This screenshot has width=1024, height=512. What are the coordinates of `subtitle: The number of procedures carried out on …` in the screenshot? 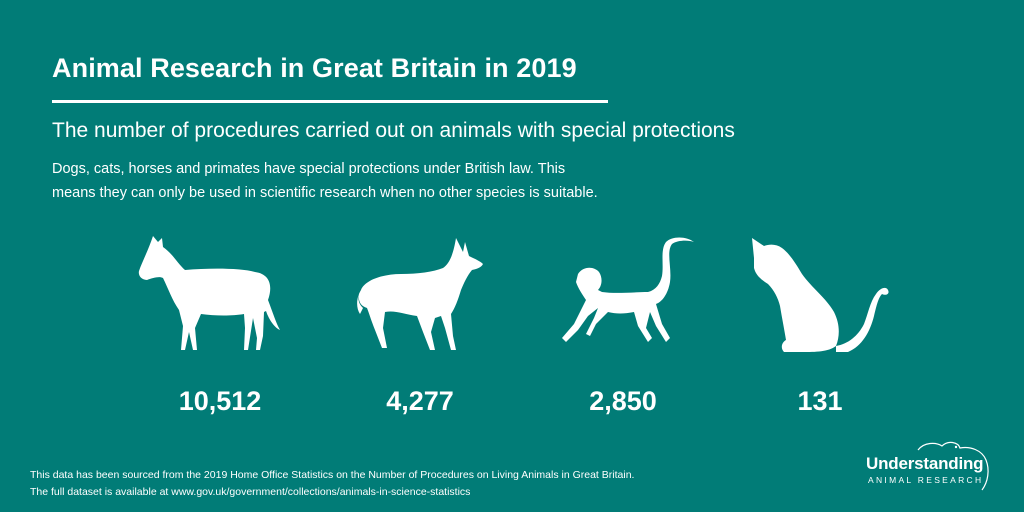 It's located at (393, 130).